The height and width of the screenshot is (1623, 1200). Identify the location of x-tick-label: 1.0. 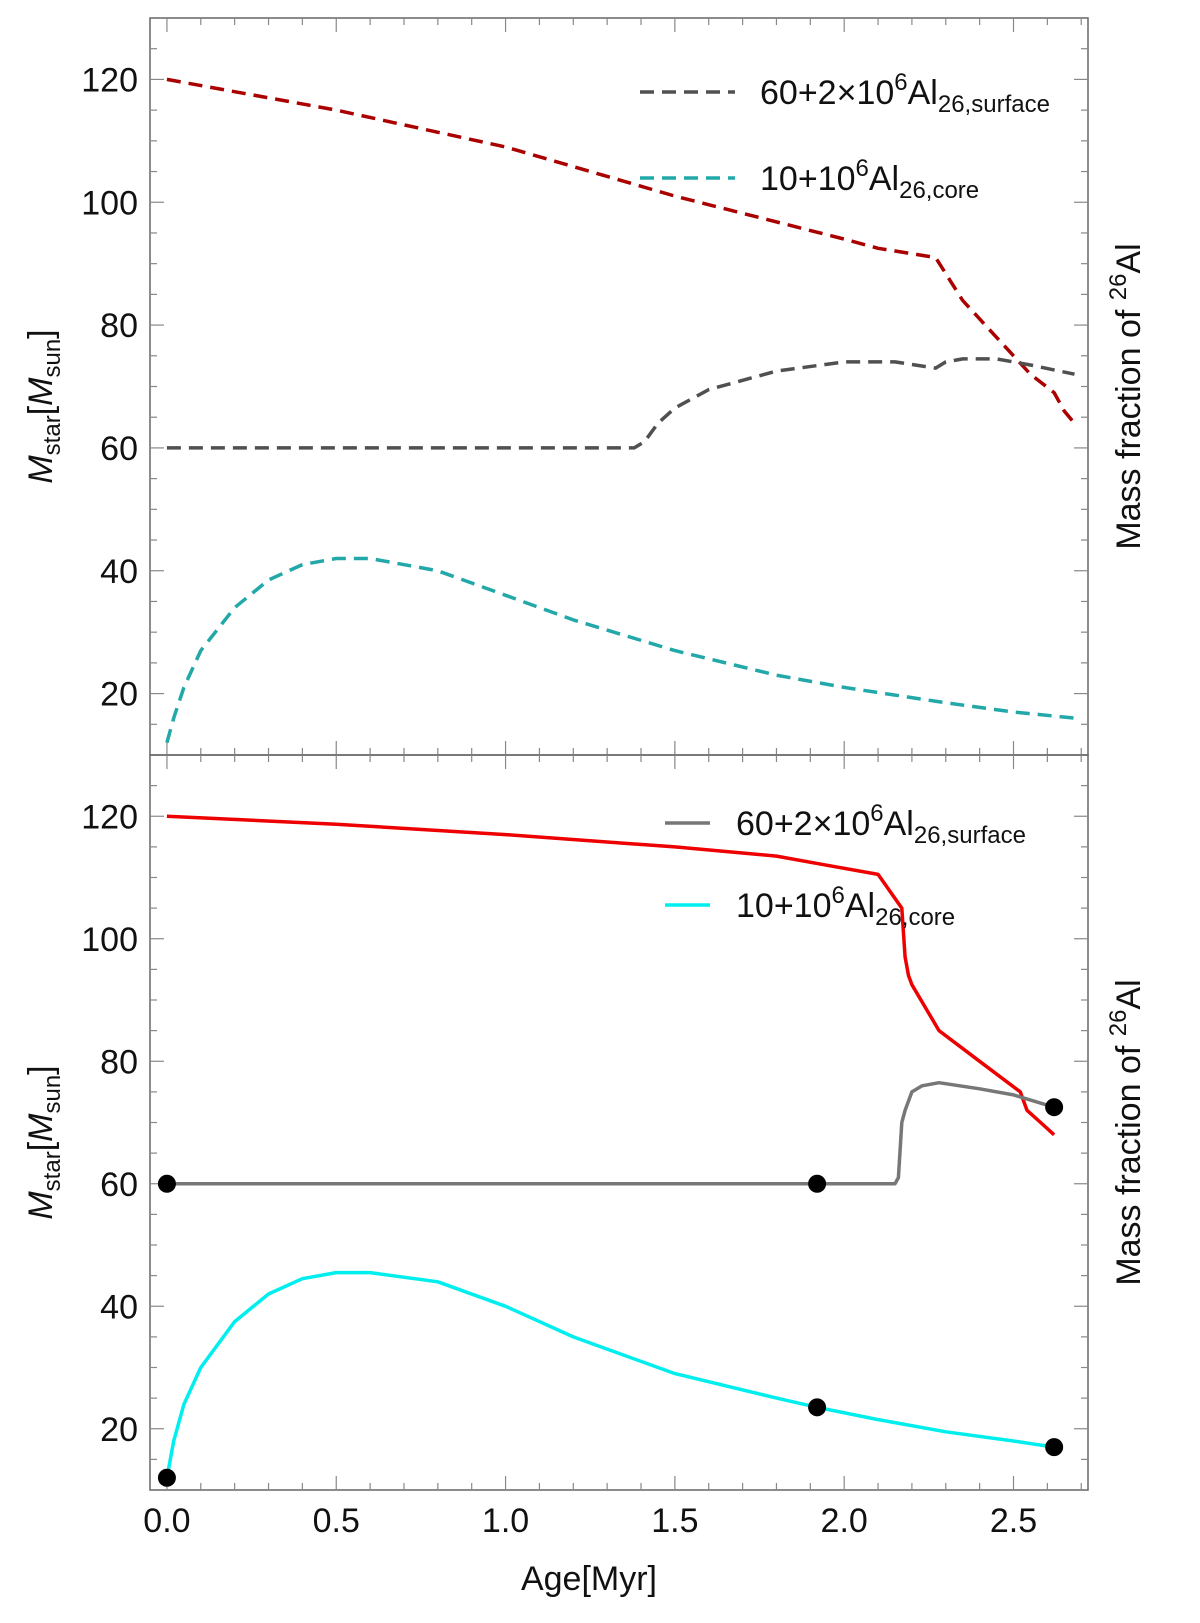
(505, 1521).